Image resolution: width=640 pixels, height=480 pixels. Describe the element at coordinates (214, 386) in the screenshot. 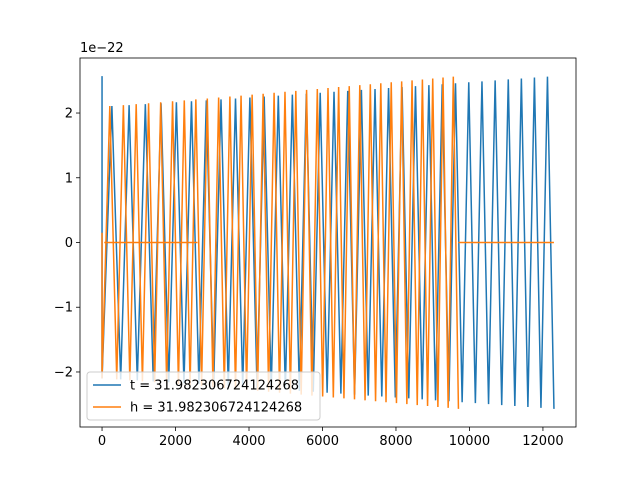

I see `legend-label: t = 31.982306724124268` at that location.